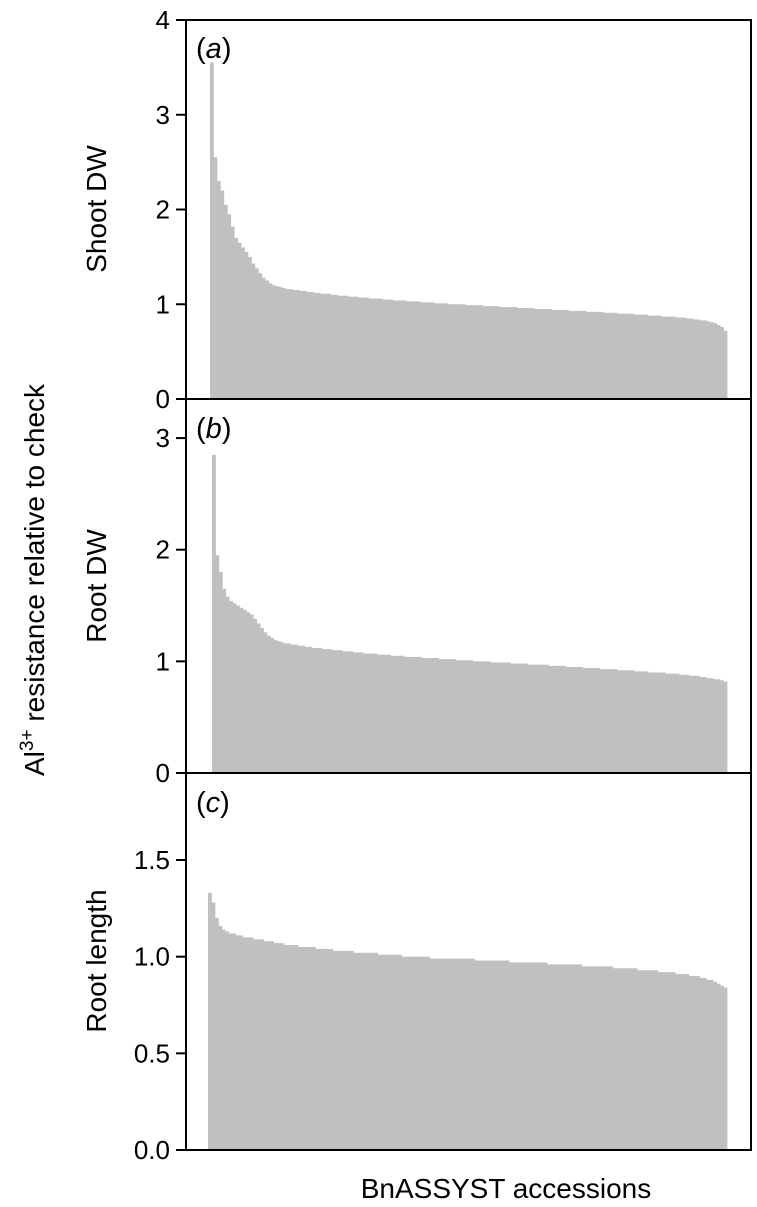  What do you see at coordinates (163, 661) in the screenshot?
I see `panel-b-y-tick-label: 1` at bounding box center [163, 661].